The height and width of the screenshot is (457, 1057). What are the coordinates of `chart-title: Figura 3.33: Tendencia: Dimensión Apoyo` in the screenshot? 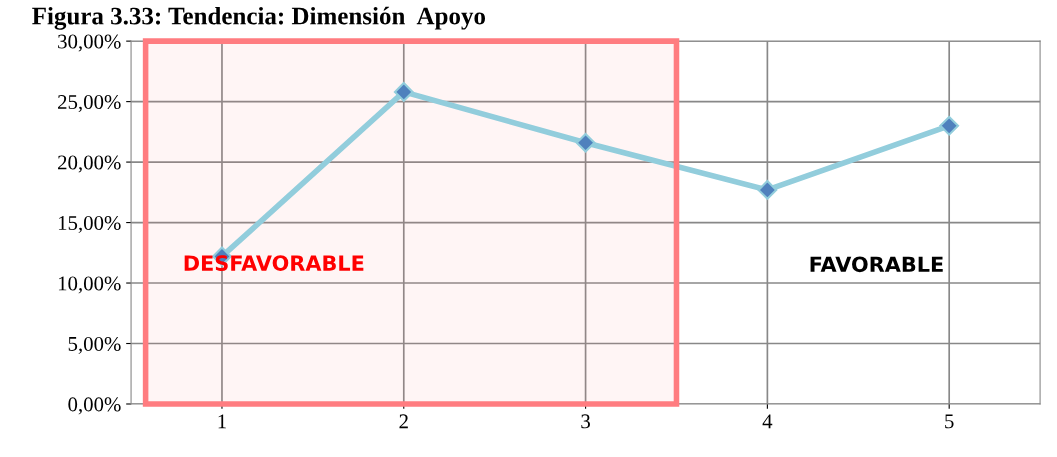 It's located at (259, 18).